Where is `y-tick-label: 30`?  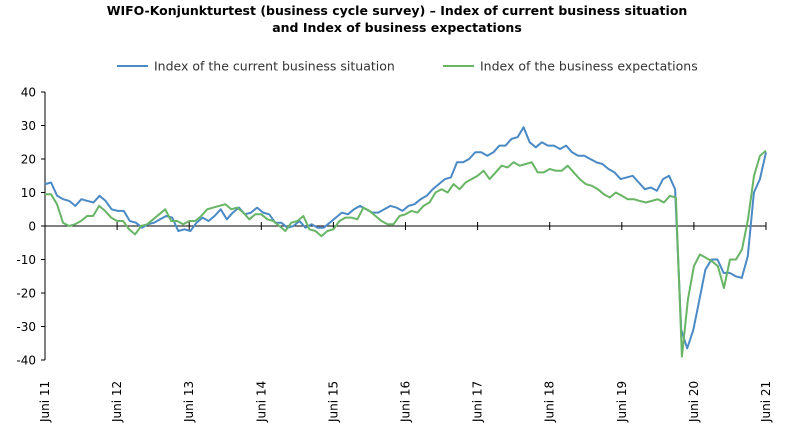 y-tick-label: 30 is located at coordinates (28, 126).